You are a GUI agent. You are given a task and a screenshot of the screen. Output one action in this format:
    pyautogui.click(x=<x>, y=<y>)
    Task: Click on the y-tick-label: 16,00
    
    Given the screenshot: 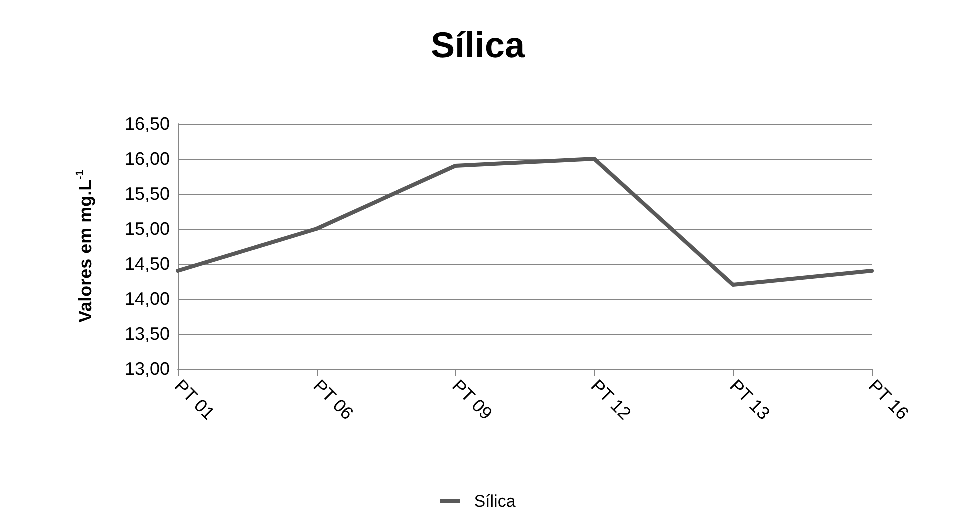 What is the action you would take?
    pyautogui.click(x=147, y=159)
    